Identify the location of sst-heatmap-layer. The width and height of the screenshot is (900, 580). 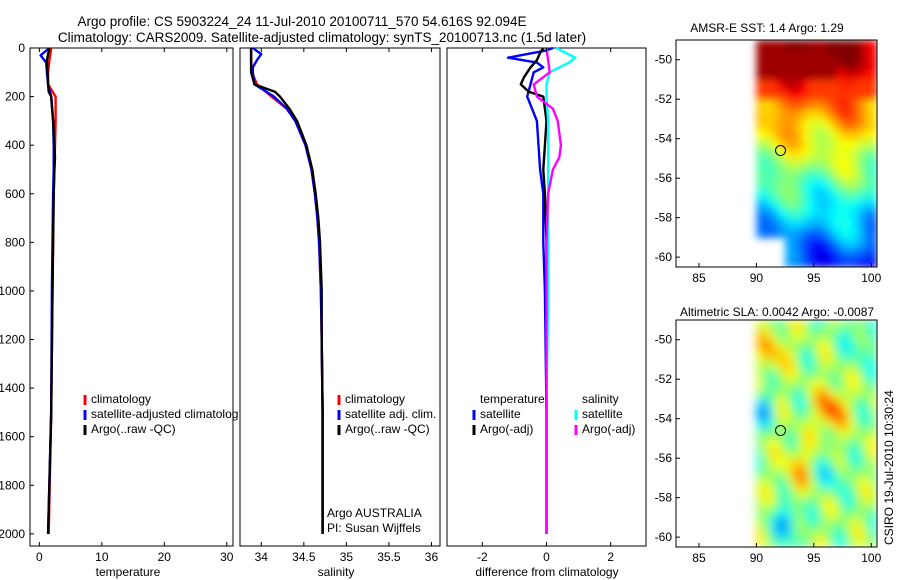
(816, 153).